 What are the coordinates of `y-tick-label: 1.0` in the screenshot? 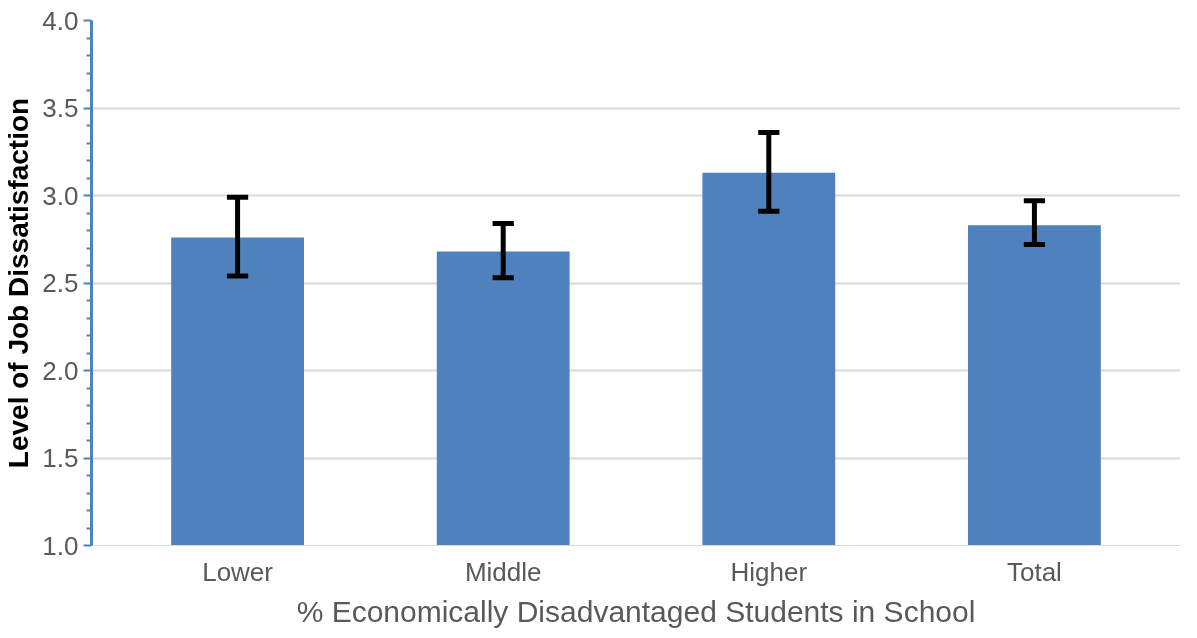 It's located at (60, 545).